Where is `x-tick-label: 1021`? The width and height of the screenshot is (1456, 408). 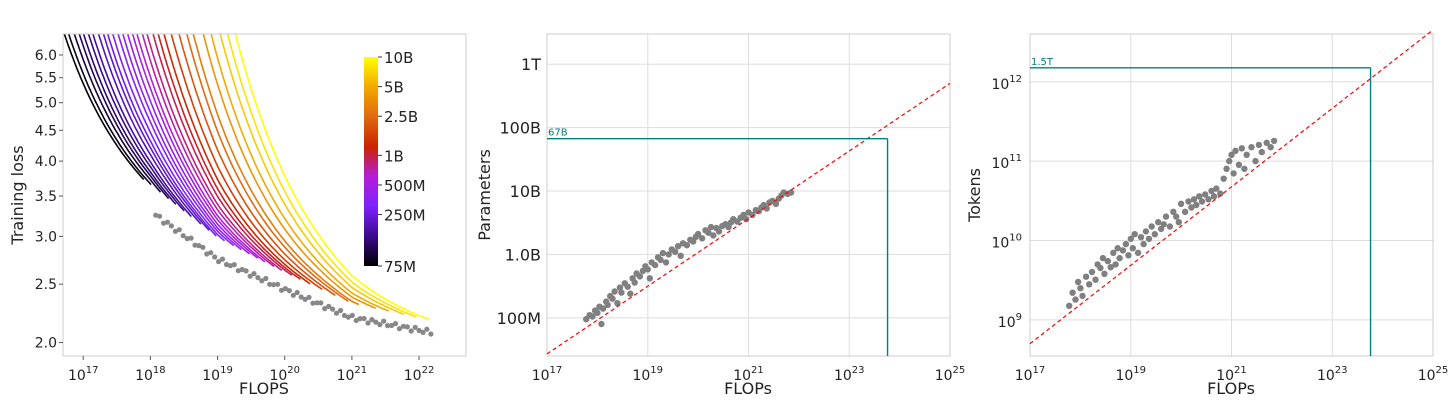 x-tick-label: 1021 is located at coordinates (748, 374).